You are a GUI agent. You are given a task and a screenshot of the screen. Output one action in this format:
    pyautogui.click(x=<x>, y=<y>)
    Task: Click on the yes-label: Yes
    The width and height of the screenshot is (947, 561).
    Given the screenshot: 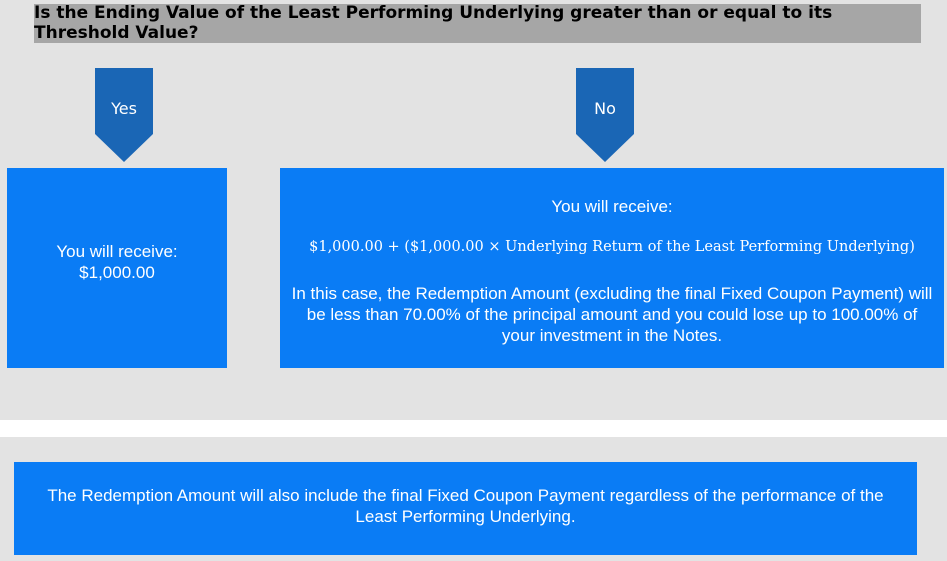 What is the action you would take?
    pyautogui.click(x=124, y=108)
    